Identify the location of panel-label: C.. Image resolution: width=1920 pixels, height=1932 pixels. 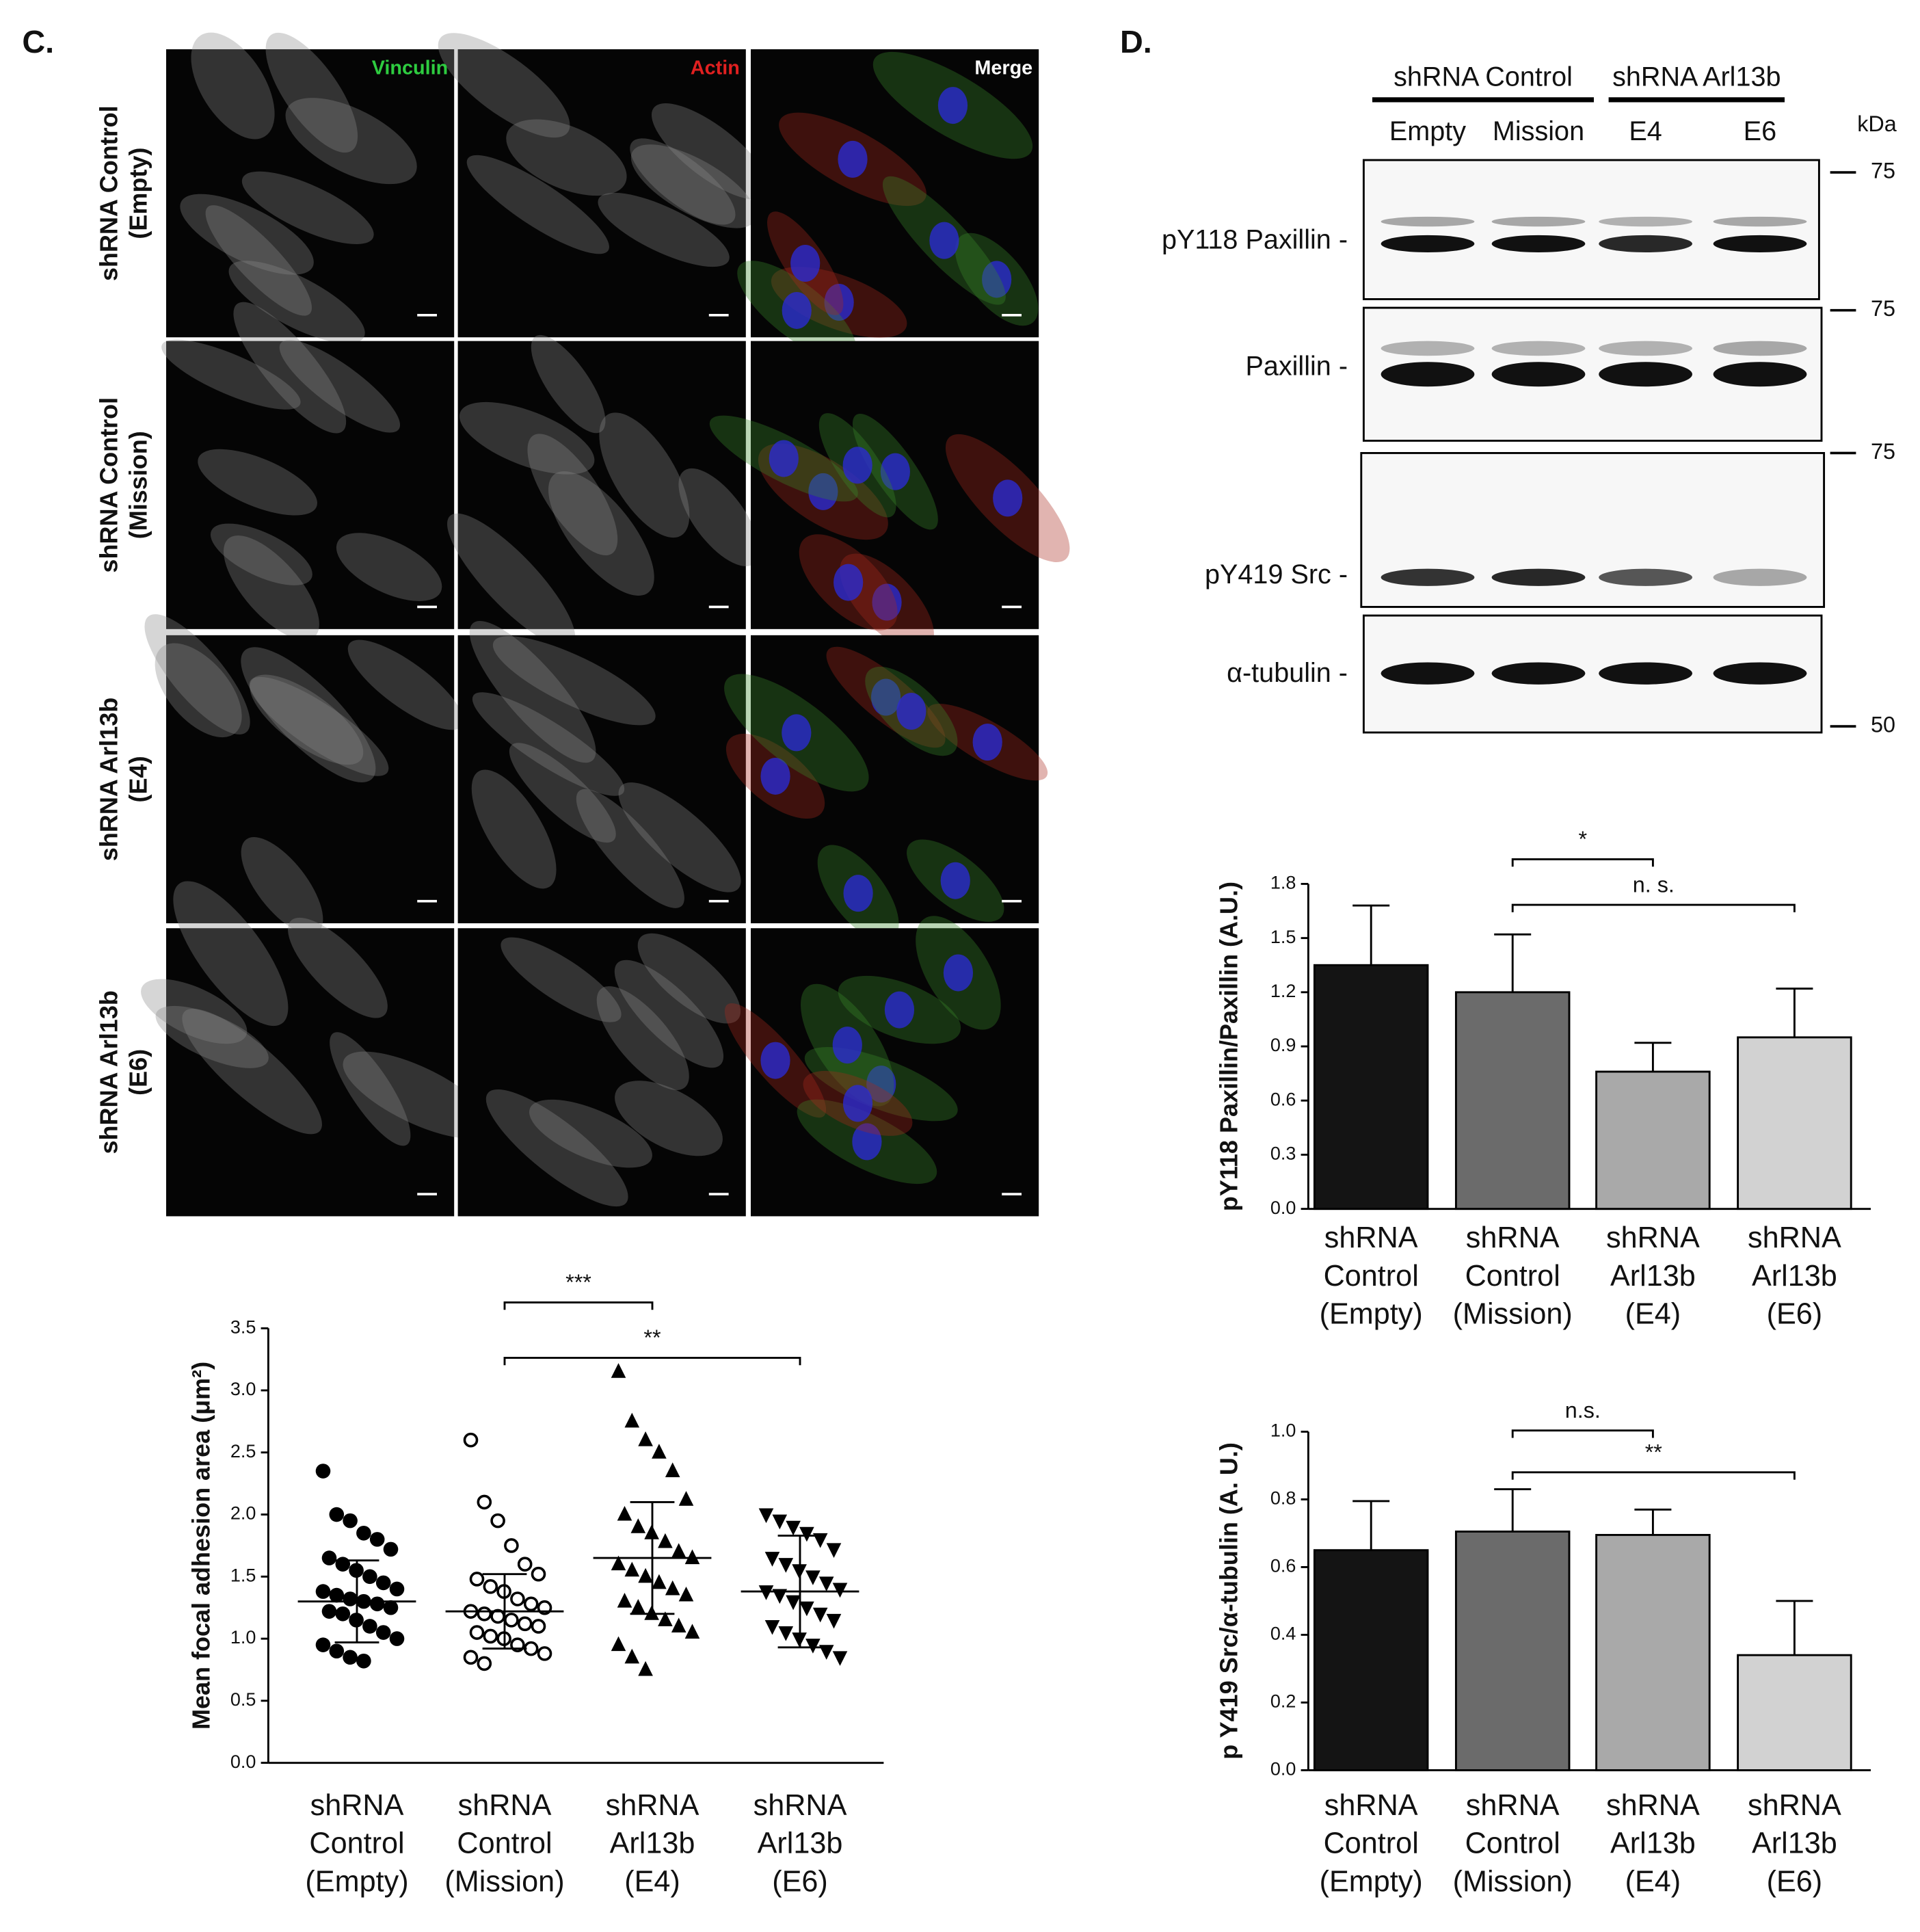
(38, 42).